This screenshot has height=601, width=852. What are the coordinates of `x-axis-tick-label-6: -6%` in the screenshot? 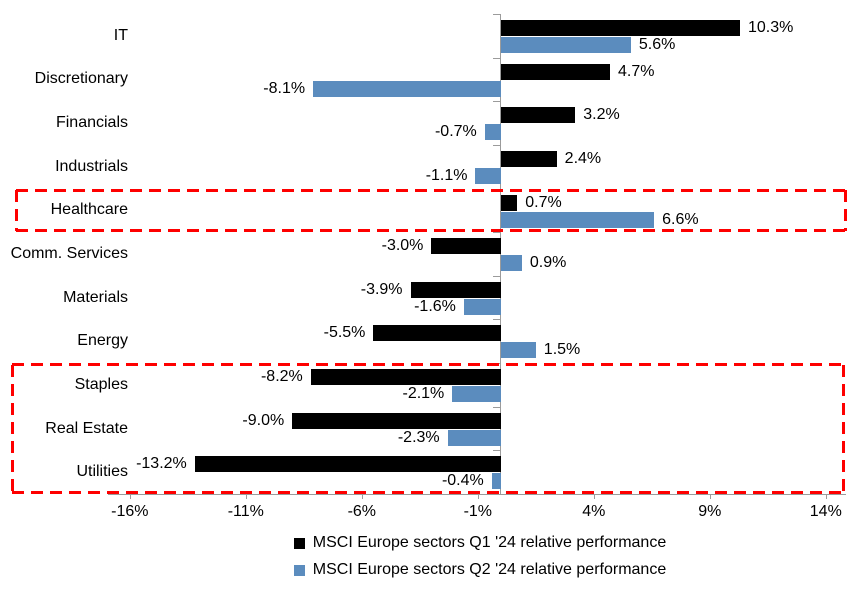 It's located at (362, 511).